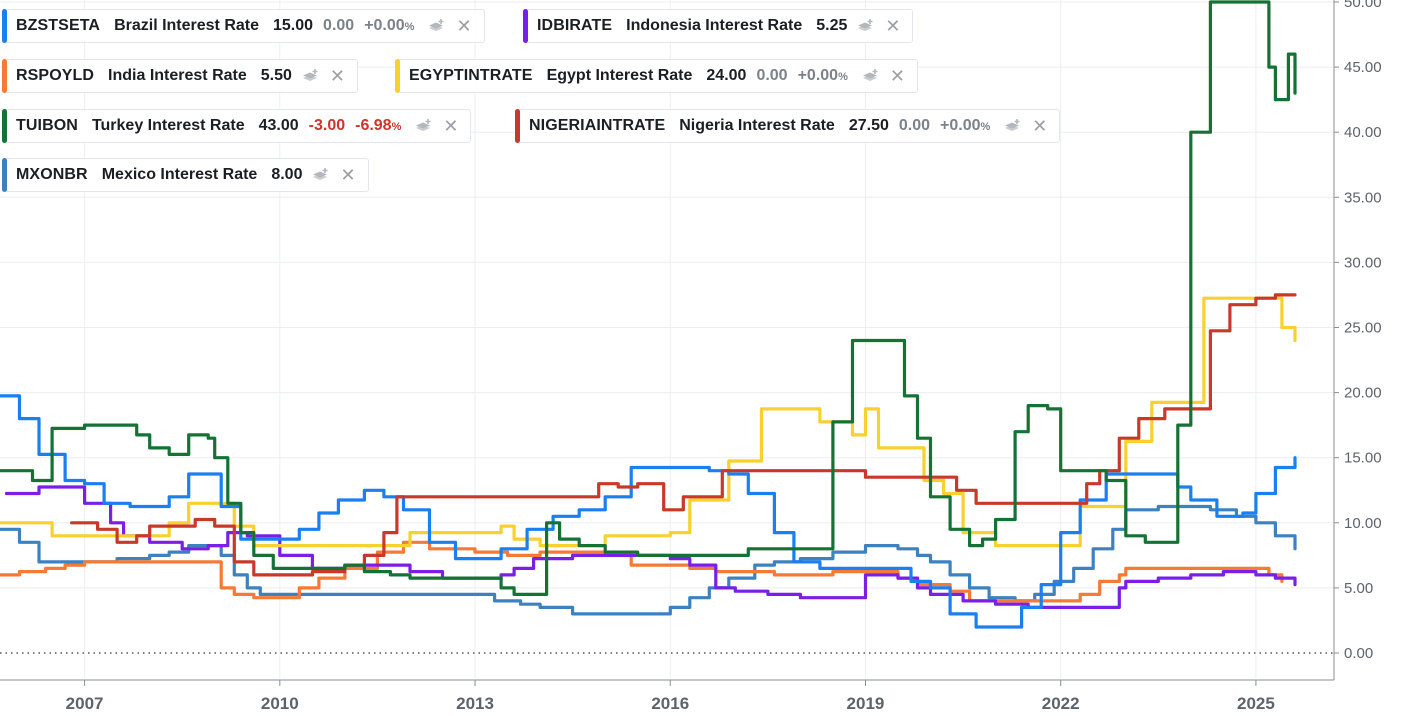  What do you see at coordinates (1363, 67) in the screenshot?
I see `y-tick-label: 45.00` at bounding box center [1363, 67].